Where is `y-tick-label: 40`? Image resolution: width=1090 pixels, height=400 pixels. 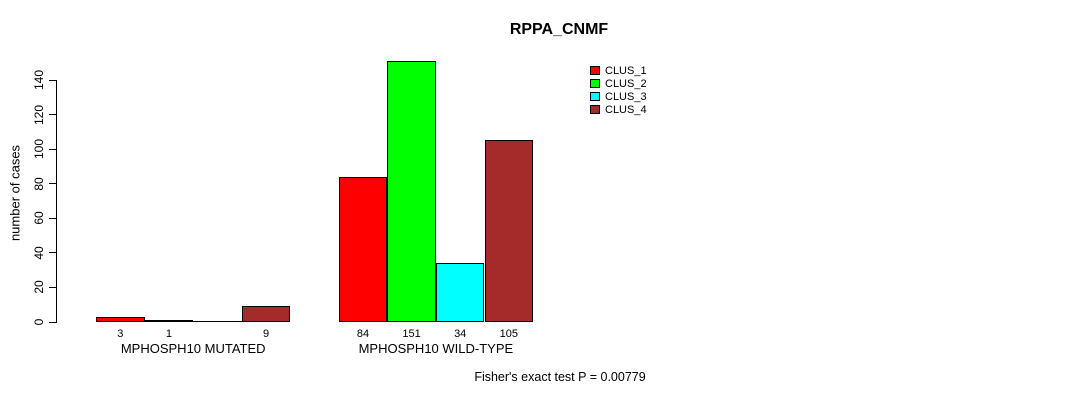 y-tick-label: 40 is located at coordinates (39, 253).